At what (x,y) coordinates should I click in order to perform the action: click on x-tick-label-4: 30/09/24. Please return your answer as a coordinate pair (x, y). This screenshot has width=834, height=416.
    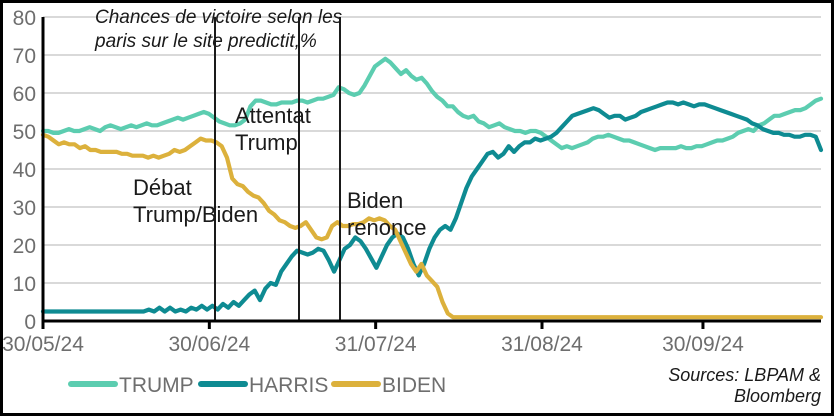
    Looking at the image, I should click on (703, 344).